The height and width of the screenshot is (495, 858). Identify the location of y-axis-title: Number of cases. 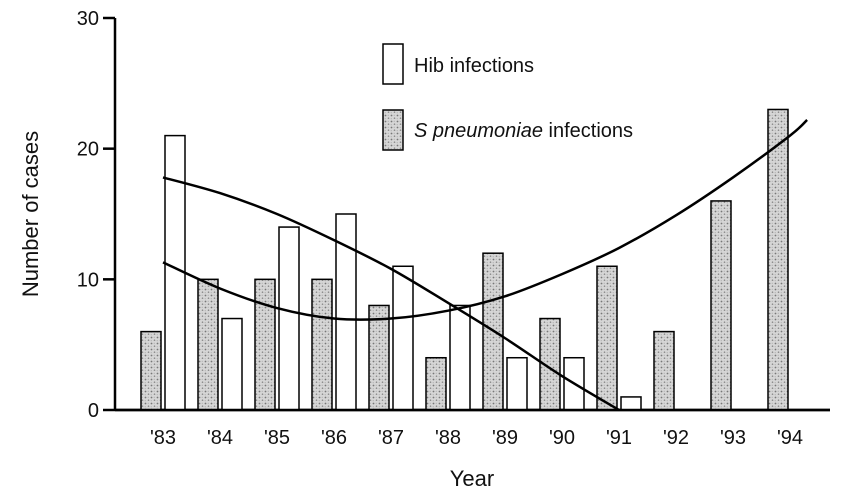
(30, 214).